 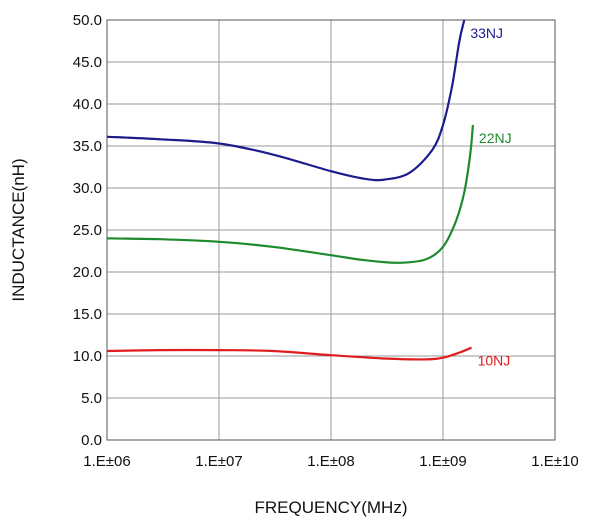 What do you see at coordinates (87, 146) in the screenshot?
I see `y-tick-label: 35.0` at bounding box center [87, 146].